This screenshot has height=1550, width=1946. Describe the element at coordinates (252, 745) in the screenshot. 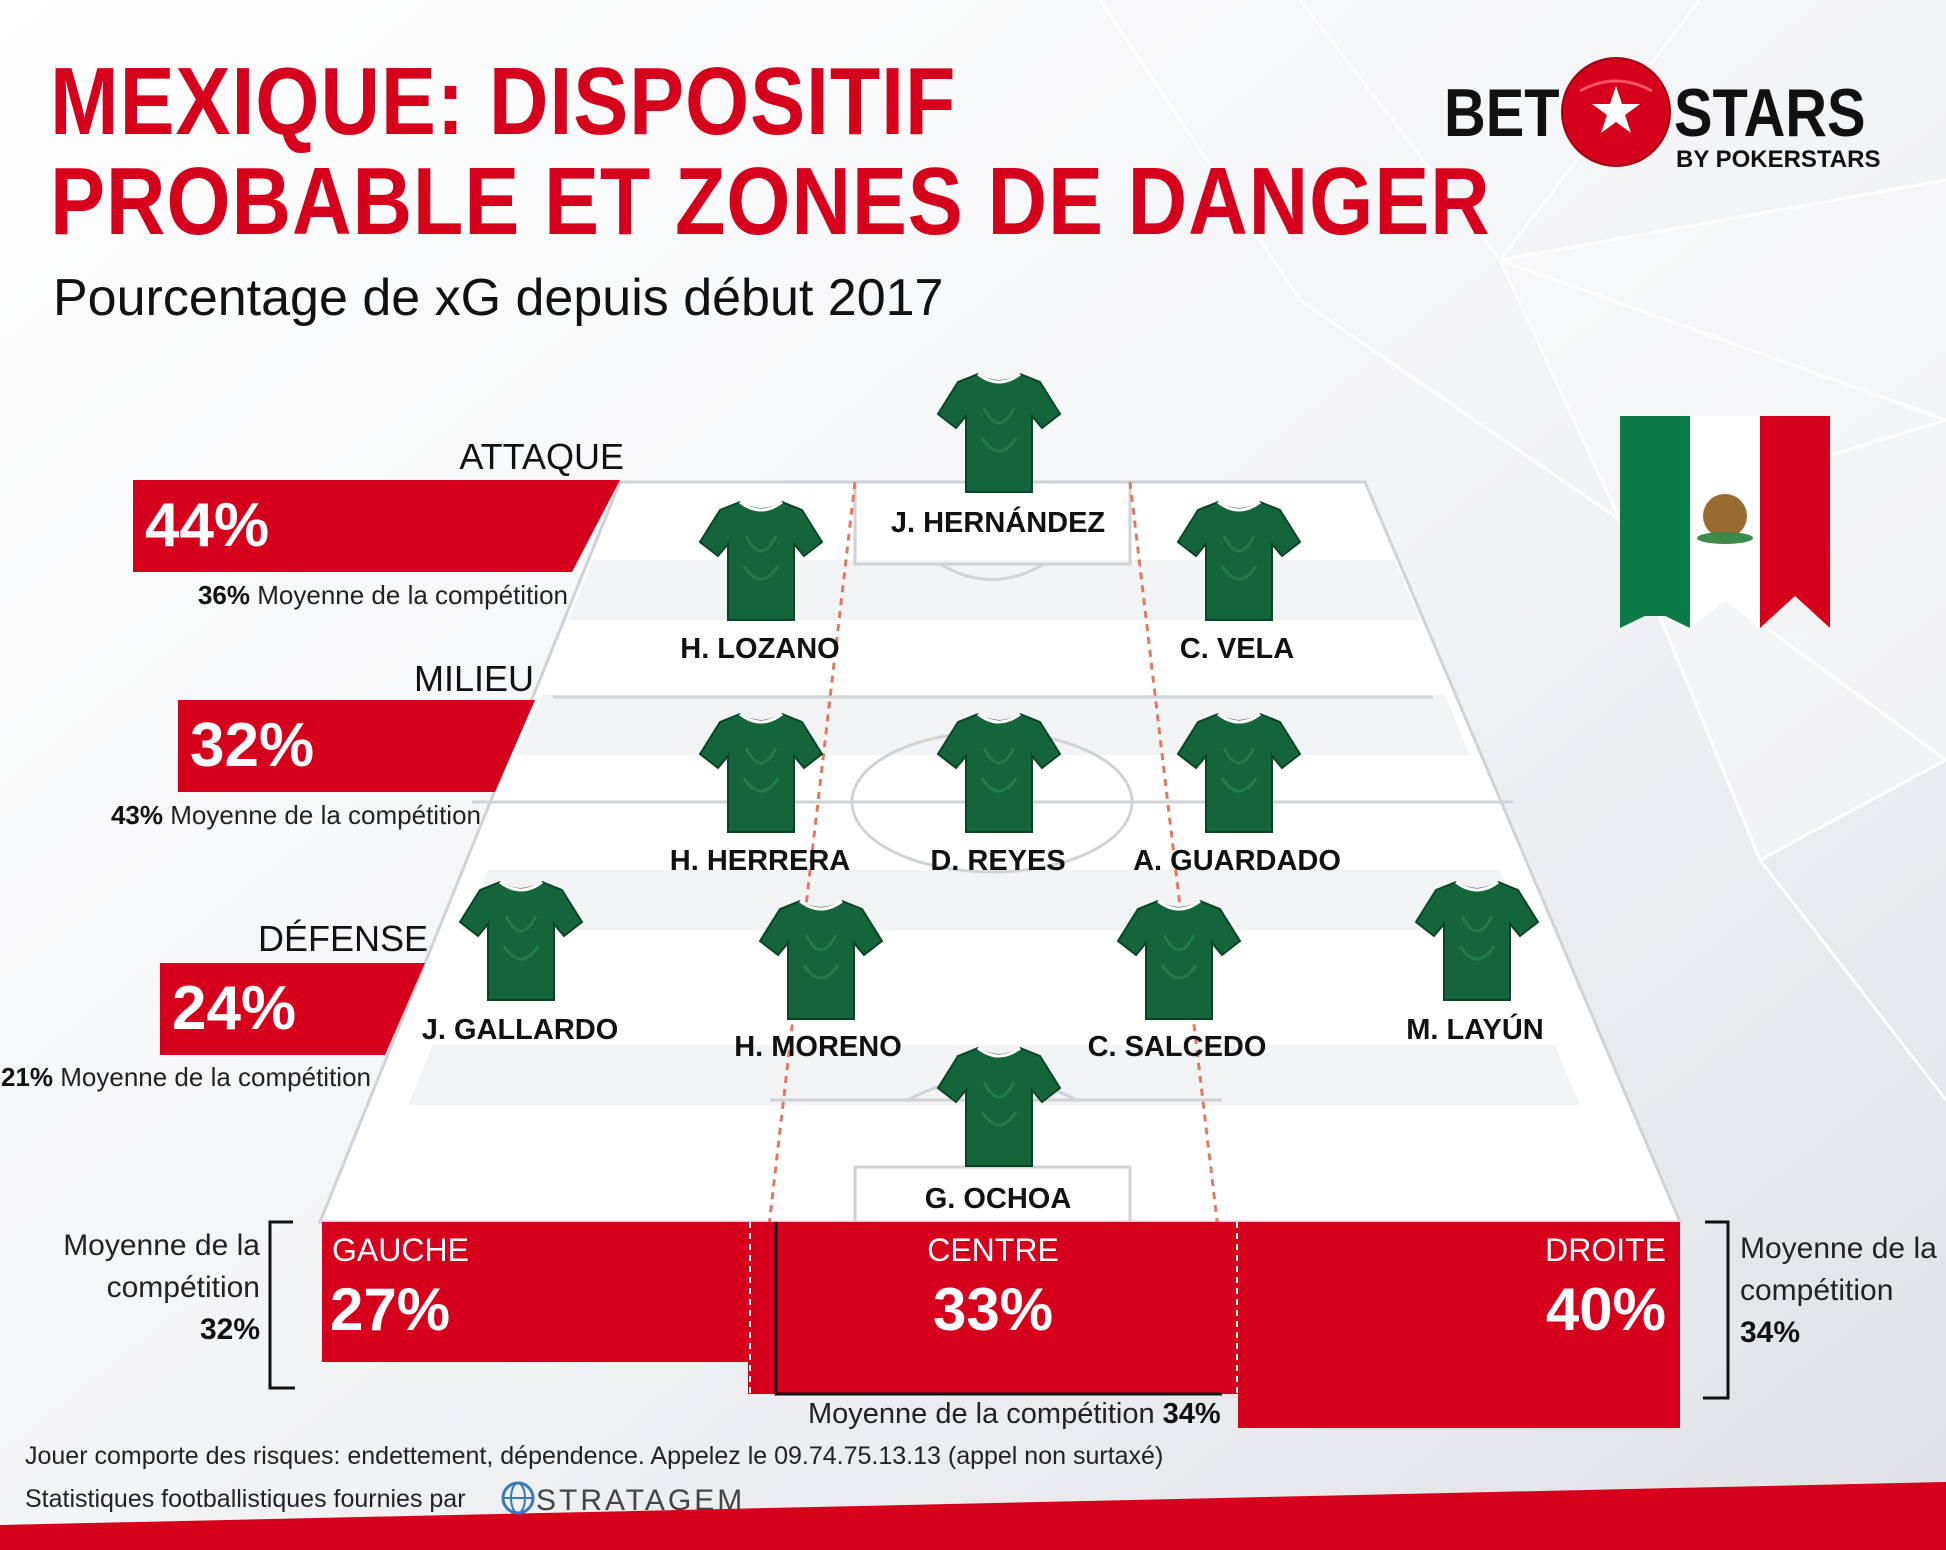

I see `midfield-value: 32%` at that location.